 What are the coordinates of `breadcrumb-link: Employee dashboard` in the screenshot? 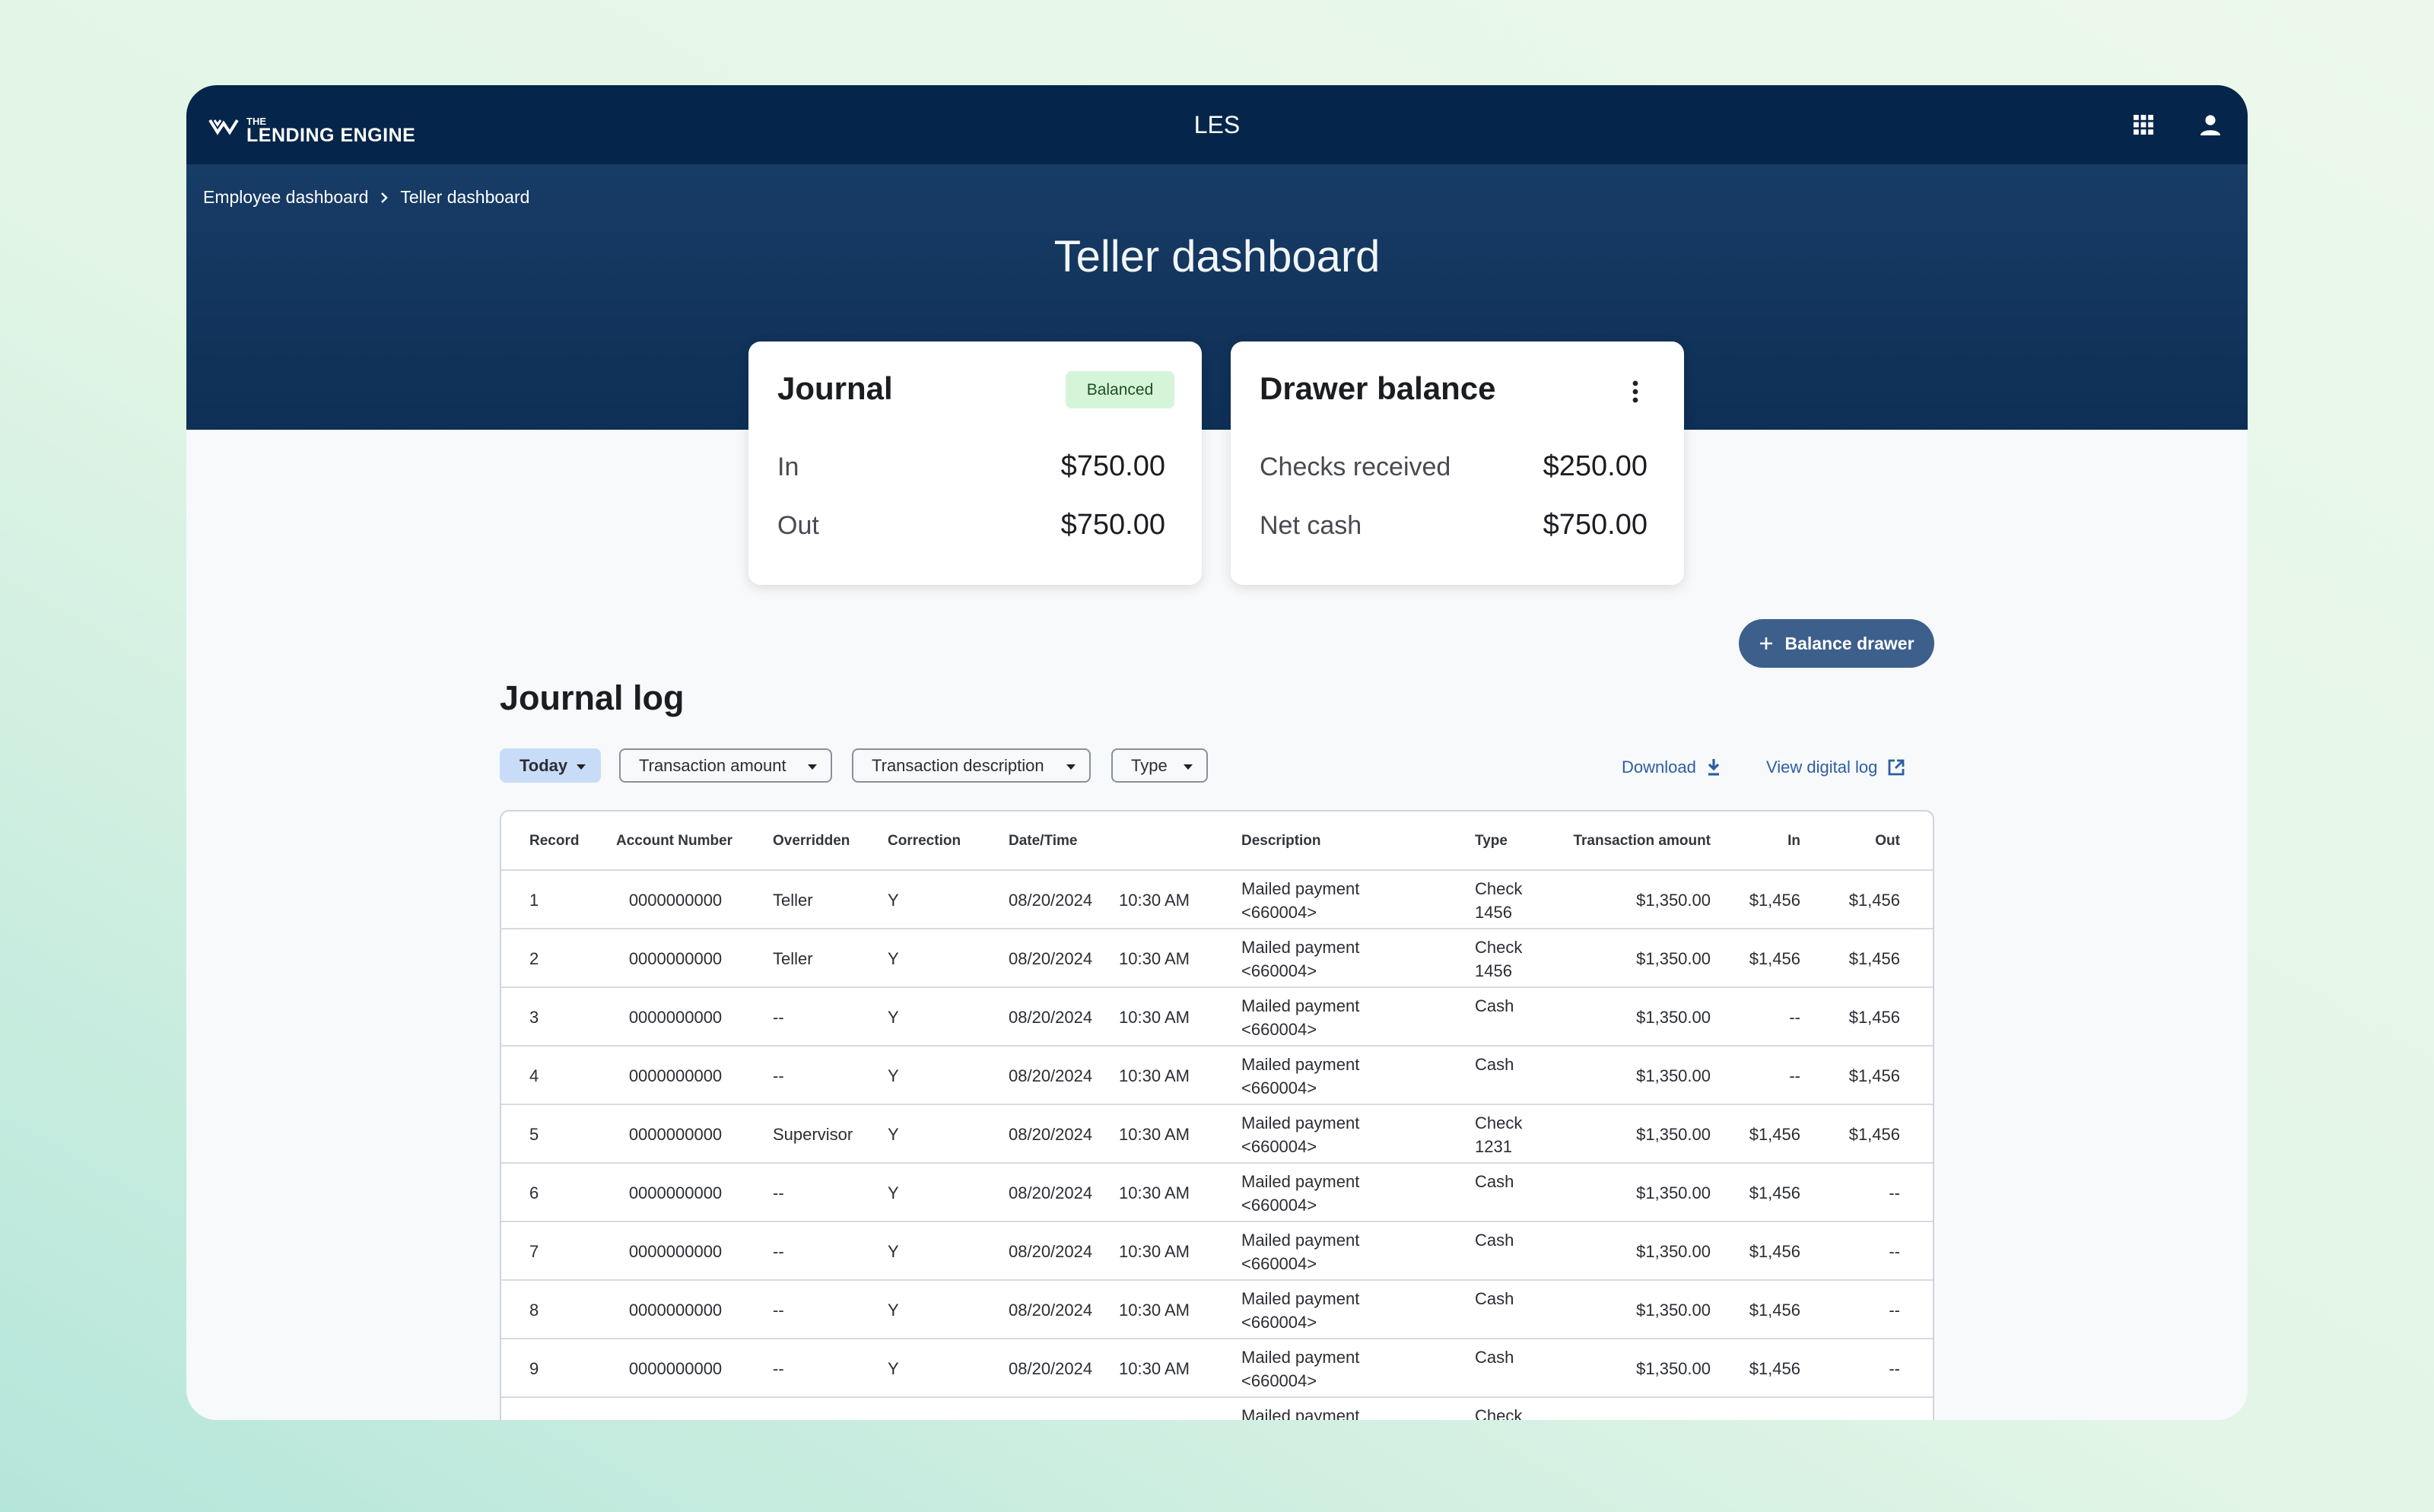 It's located at (286, 197).